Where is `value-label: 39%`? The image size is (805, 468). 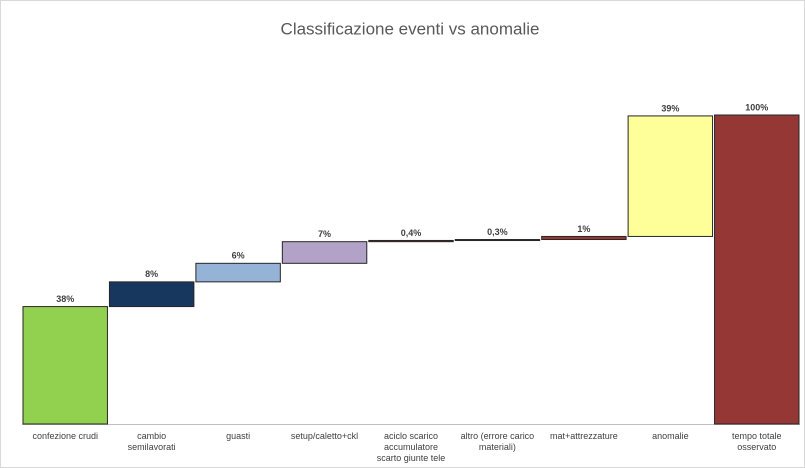 value-label: 39% is located at coordinates (670, 108).